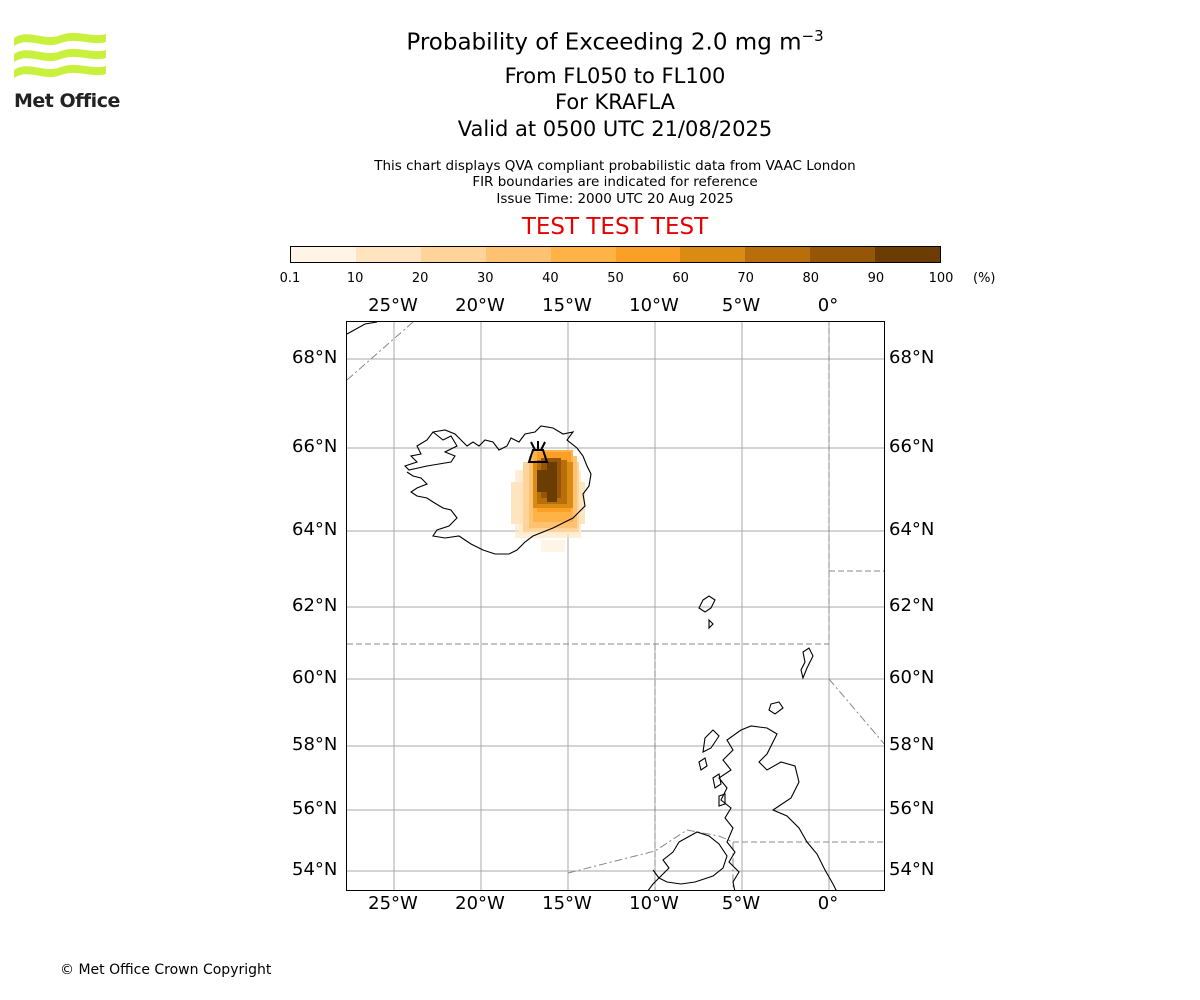 Image resolution: width=1200 pixels, height=1000 pixels. I want to click on colorbar-tick-label: 30, so click(485, 278).